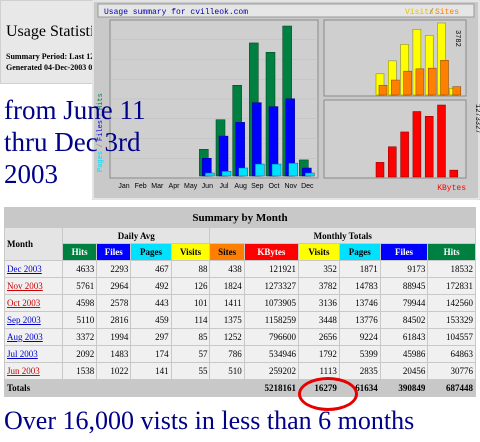 The image size is (480, 442). I want to click on cell-kbytes: 1073905, so click(271, 303).